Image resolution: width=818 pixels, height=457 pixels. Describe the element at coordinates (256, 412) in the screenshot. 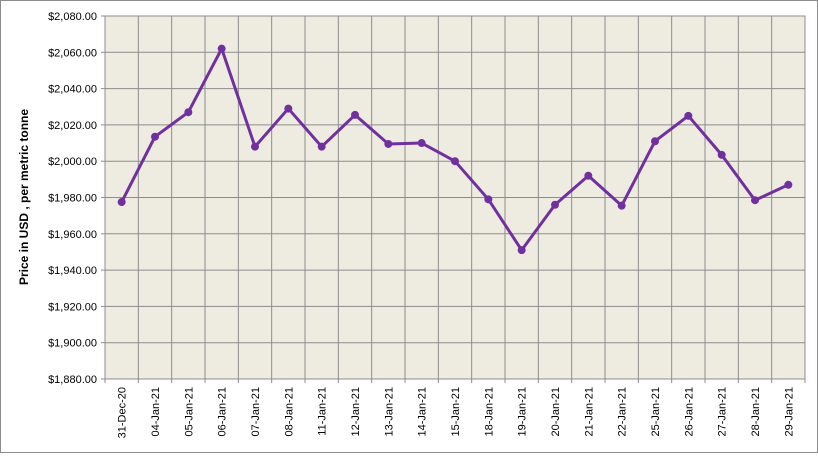

I see `x-tick-label: 07-Jan-21` at that location.